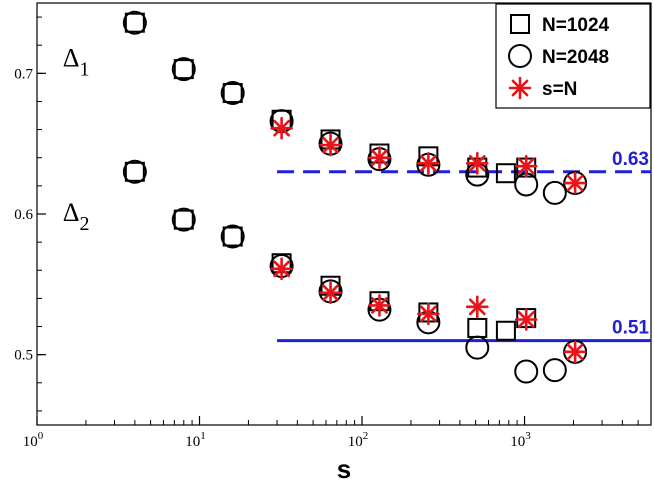 This screenshot has height=484, width=654. Describe the element at coordinates (520, 440) in the screenshot. I see `x-tick-label: 10³` at that location.